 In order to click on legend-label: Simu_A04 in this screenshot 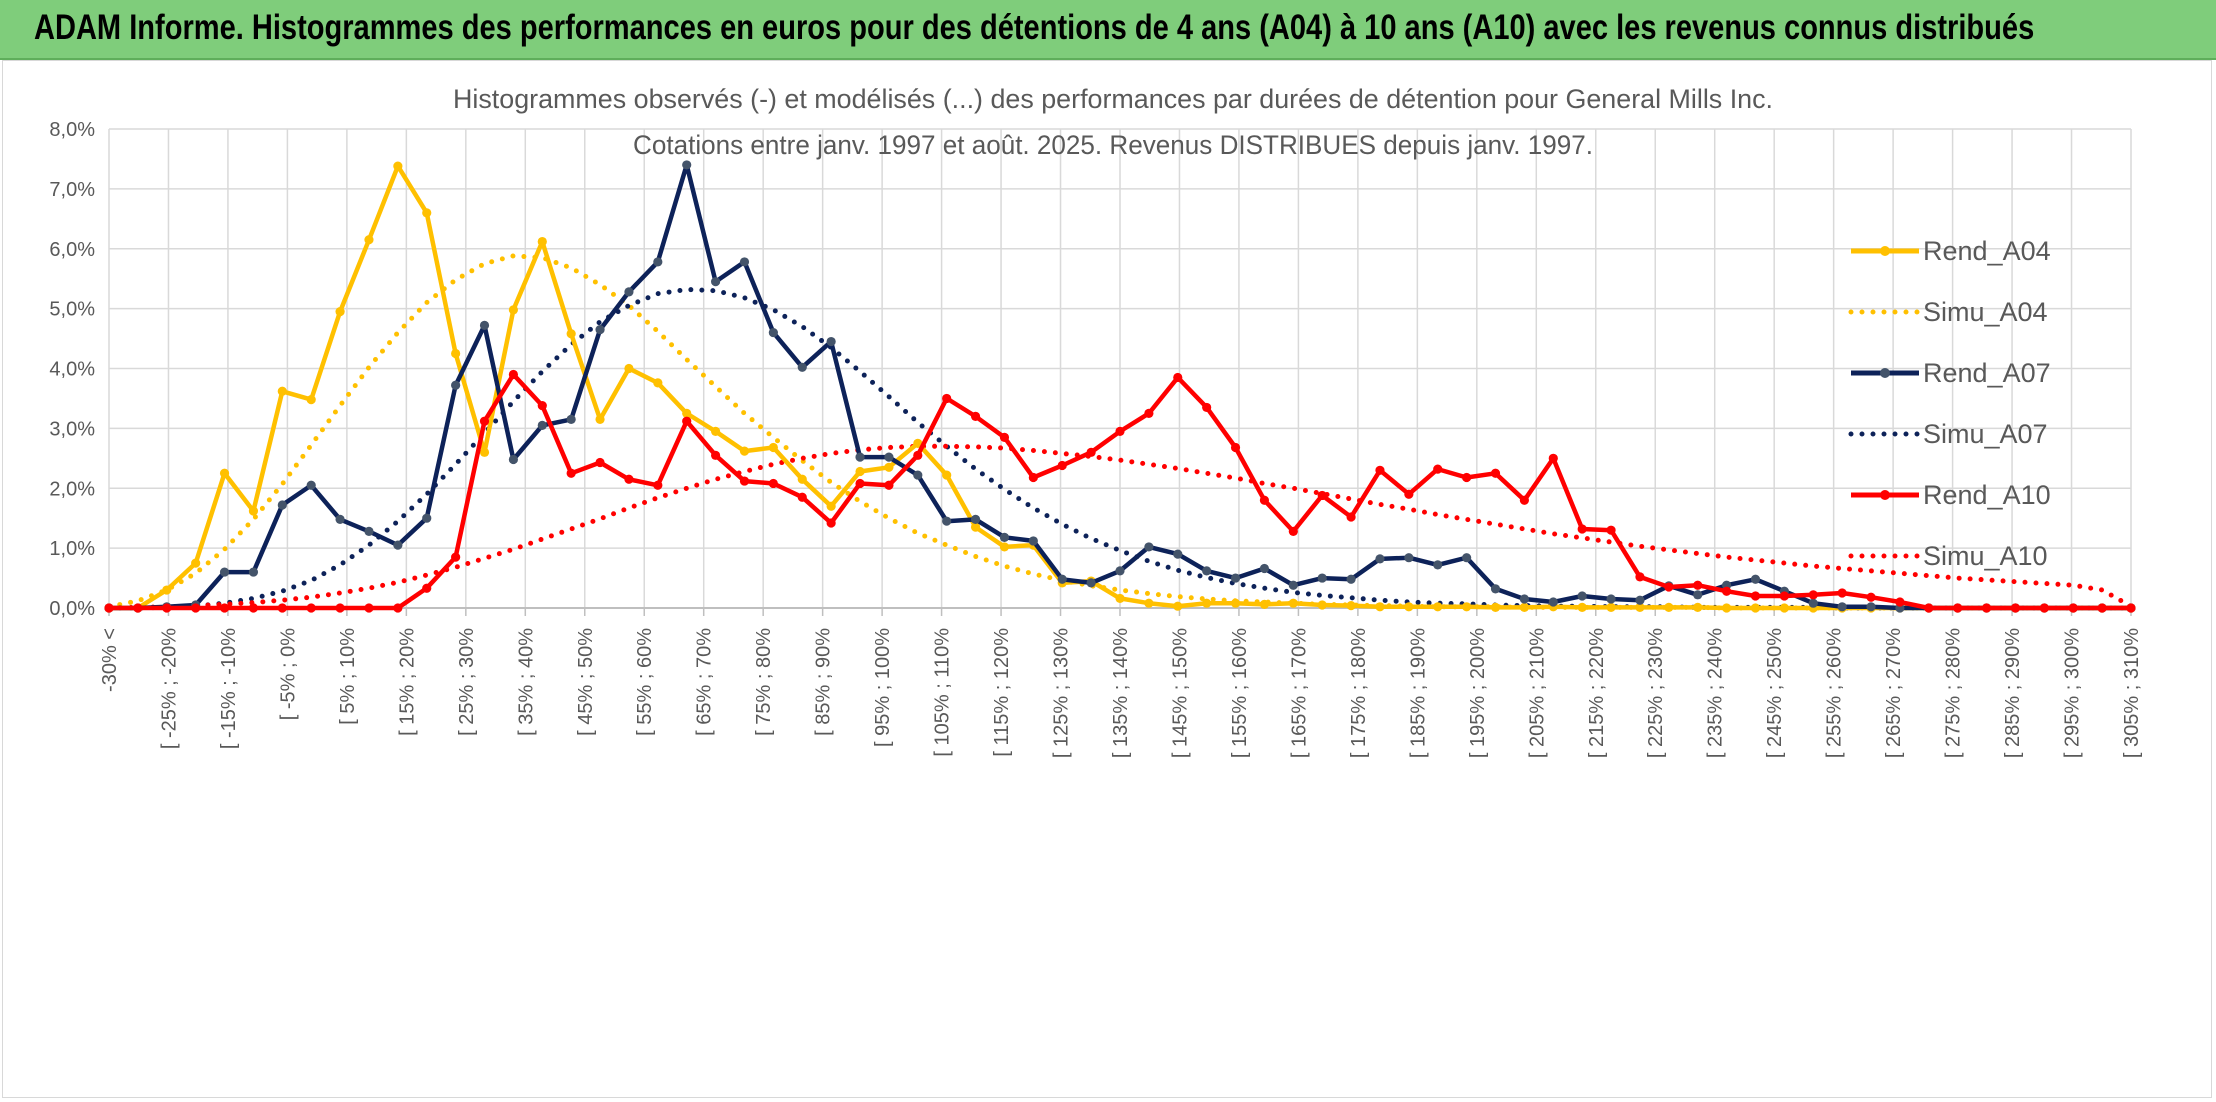, I will do `click(1985, 312)`.